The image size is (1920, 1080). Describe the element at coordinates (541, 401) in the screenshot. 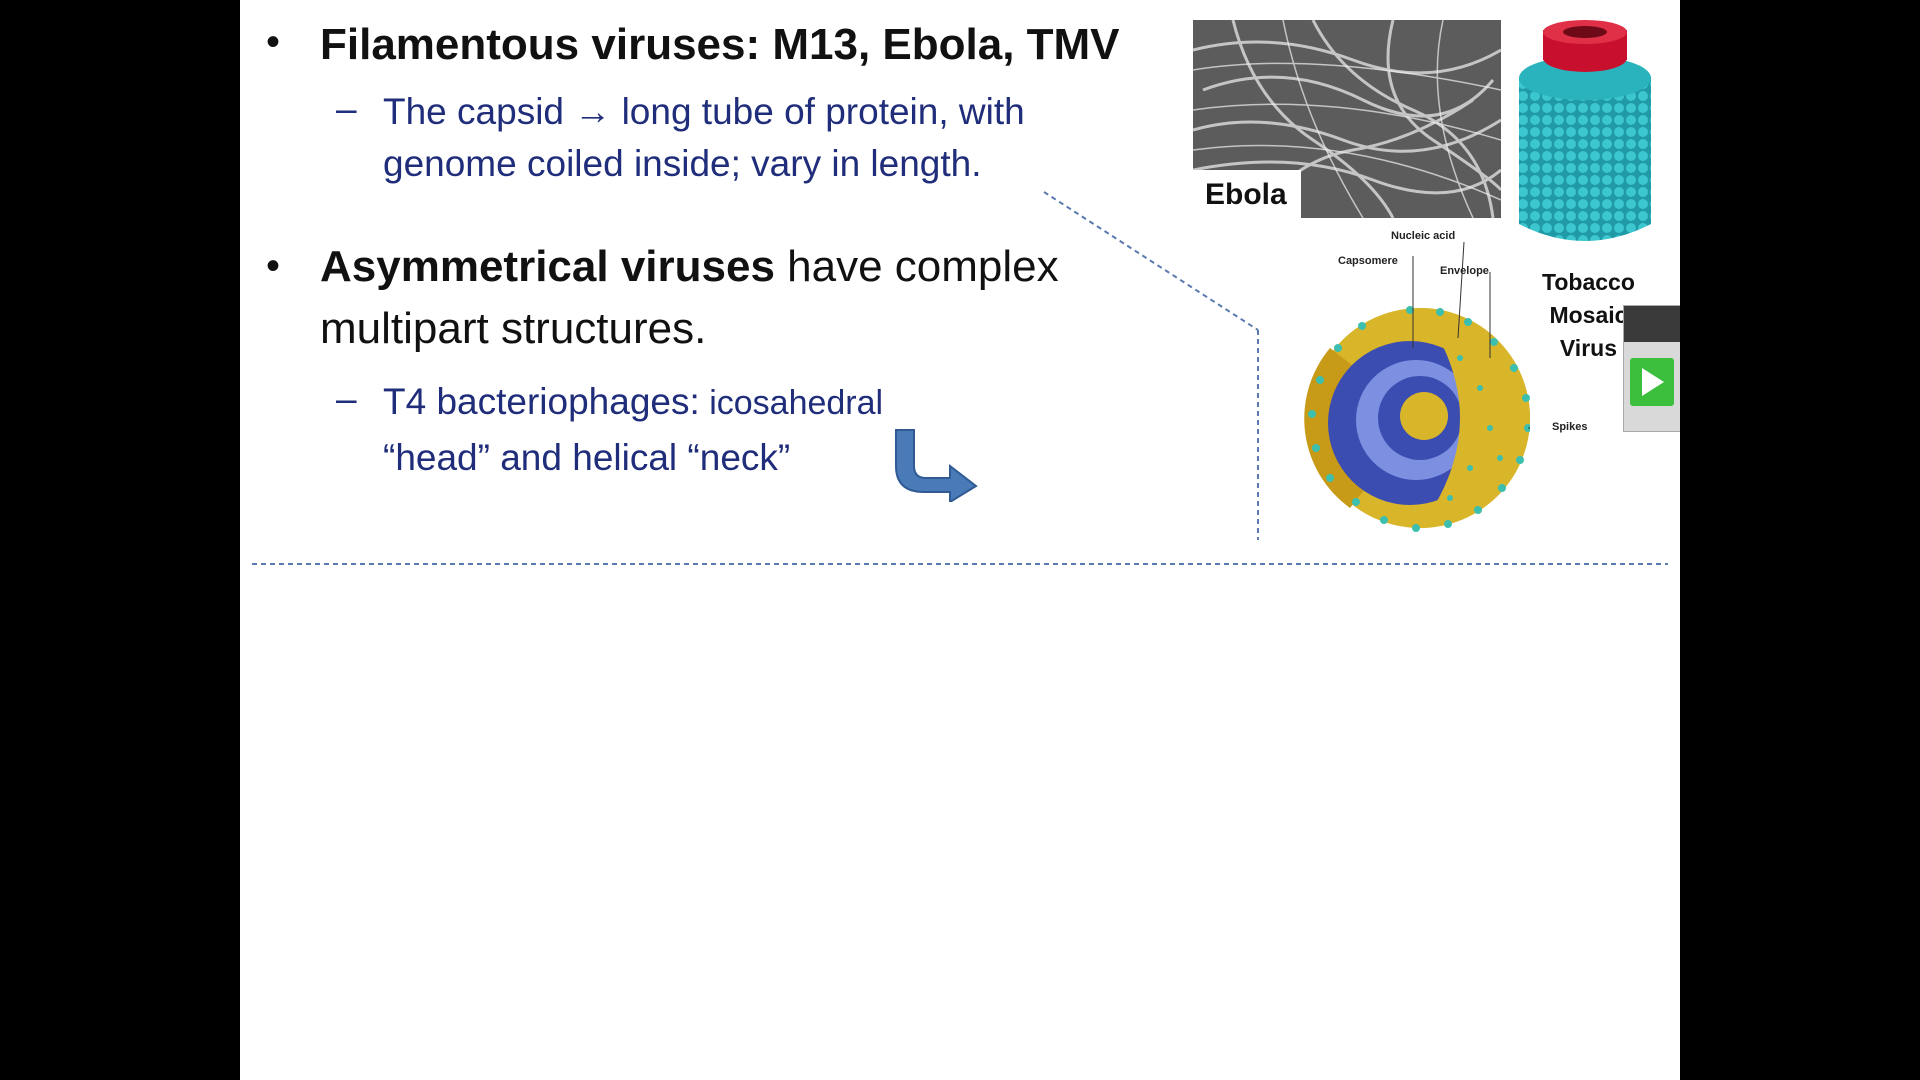

I see `t4-text: T4 bacteriophages:` at that location.